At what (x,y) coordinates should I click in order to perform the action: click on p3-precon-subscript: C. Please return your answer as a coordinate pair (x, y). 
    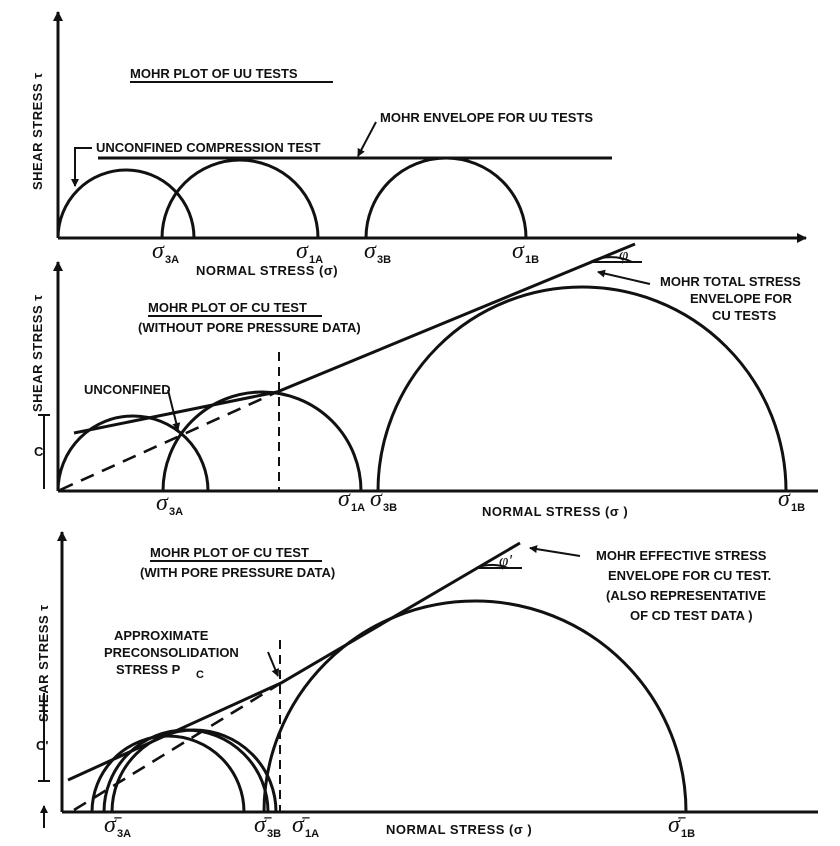
    Looking at the image, I should click on (200, 675).